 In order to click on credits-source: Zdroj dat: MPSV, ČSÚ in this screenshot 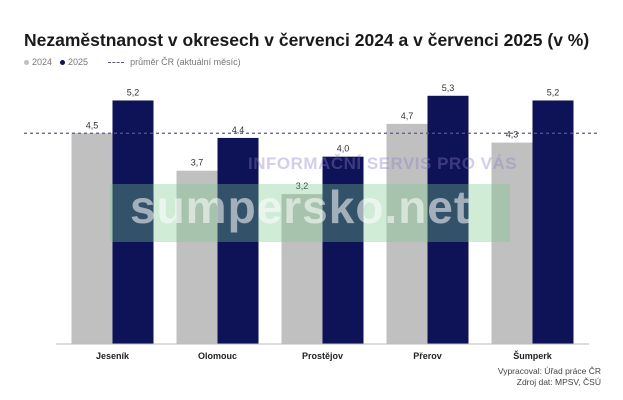, I will do `click(558, 382)`.